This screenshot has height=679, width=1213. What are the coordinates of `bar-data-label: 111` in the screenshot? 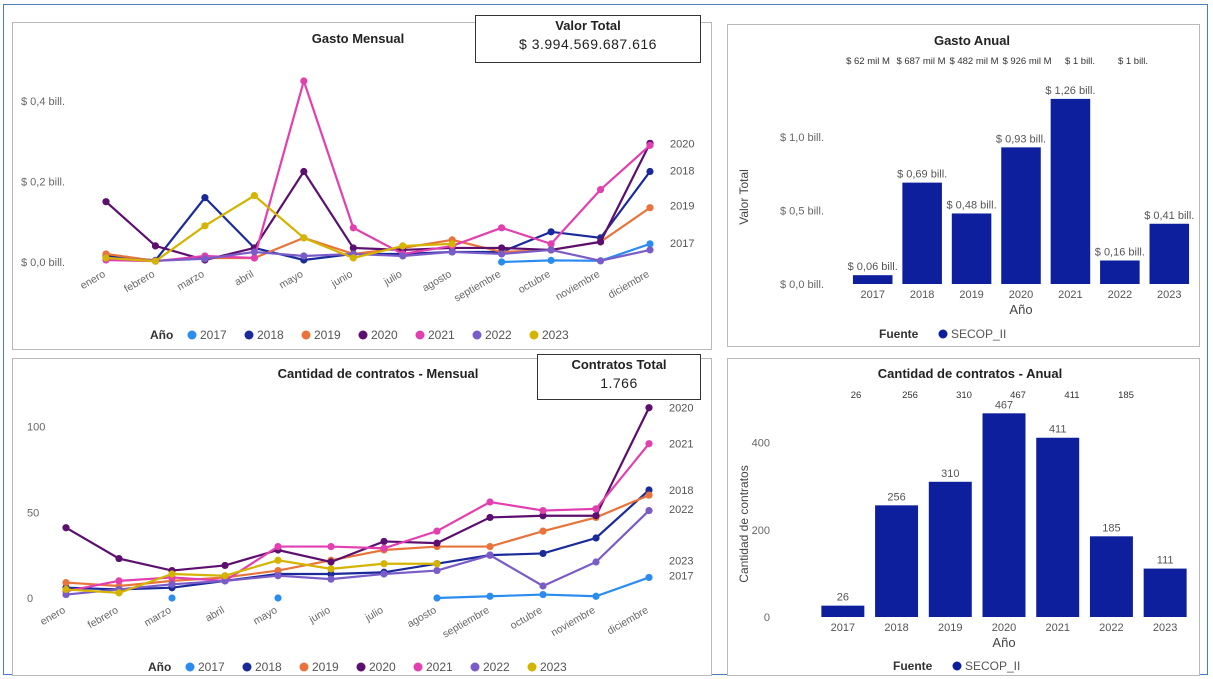 It's located at (1165, 561).